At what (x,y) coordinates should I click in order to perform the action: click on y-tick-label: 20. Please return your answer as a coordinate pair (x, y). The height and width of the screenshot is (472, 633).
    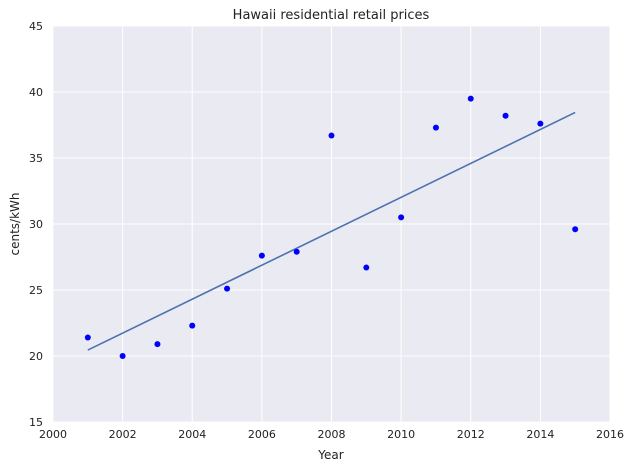
    Looking at the image, I should click on (36, 356).